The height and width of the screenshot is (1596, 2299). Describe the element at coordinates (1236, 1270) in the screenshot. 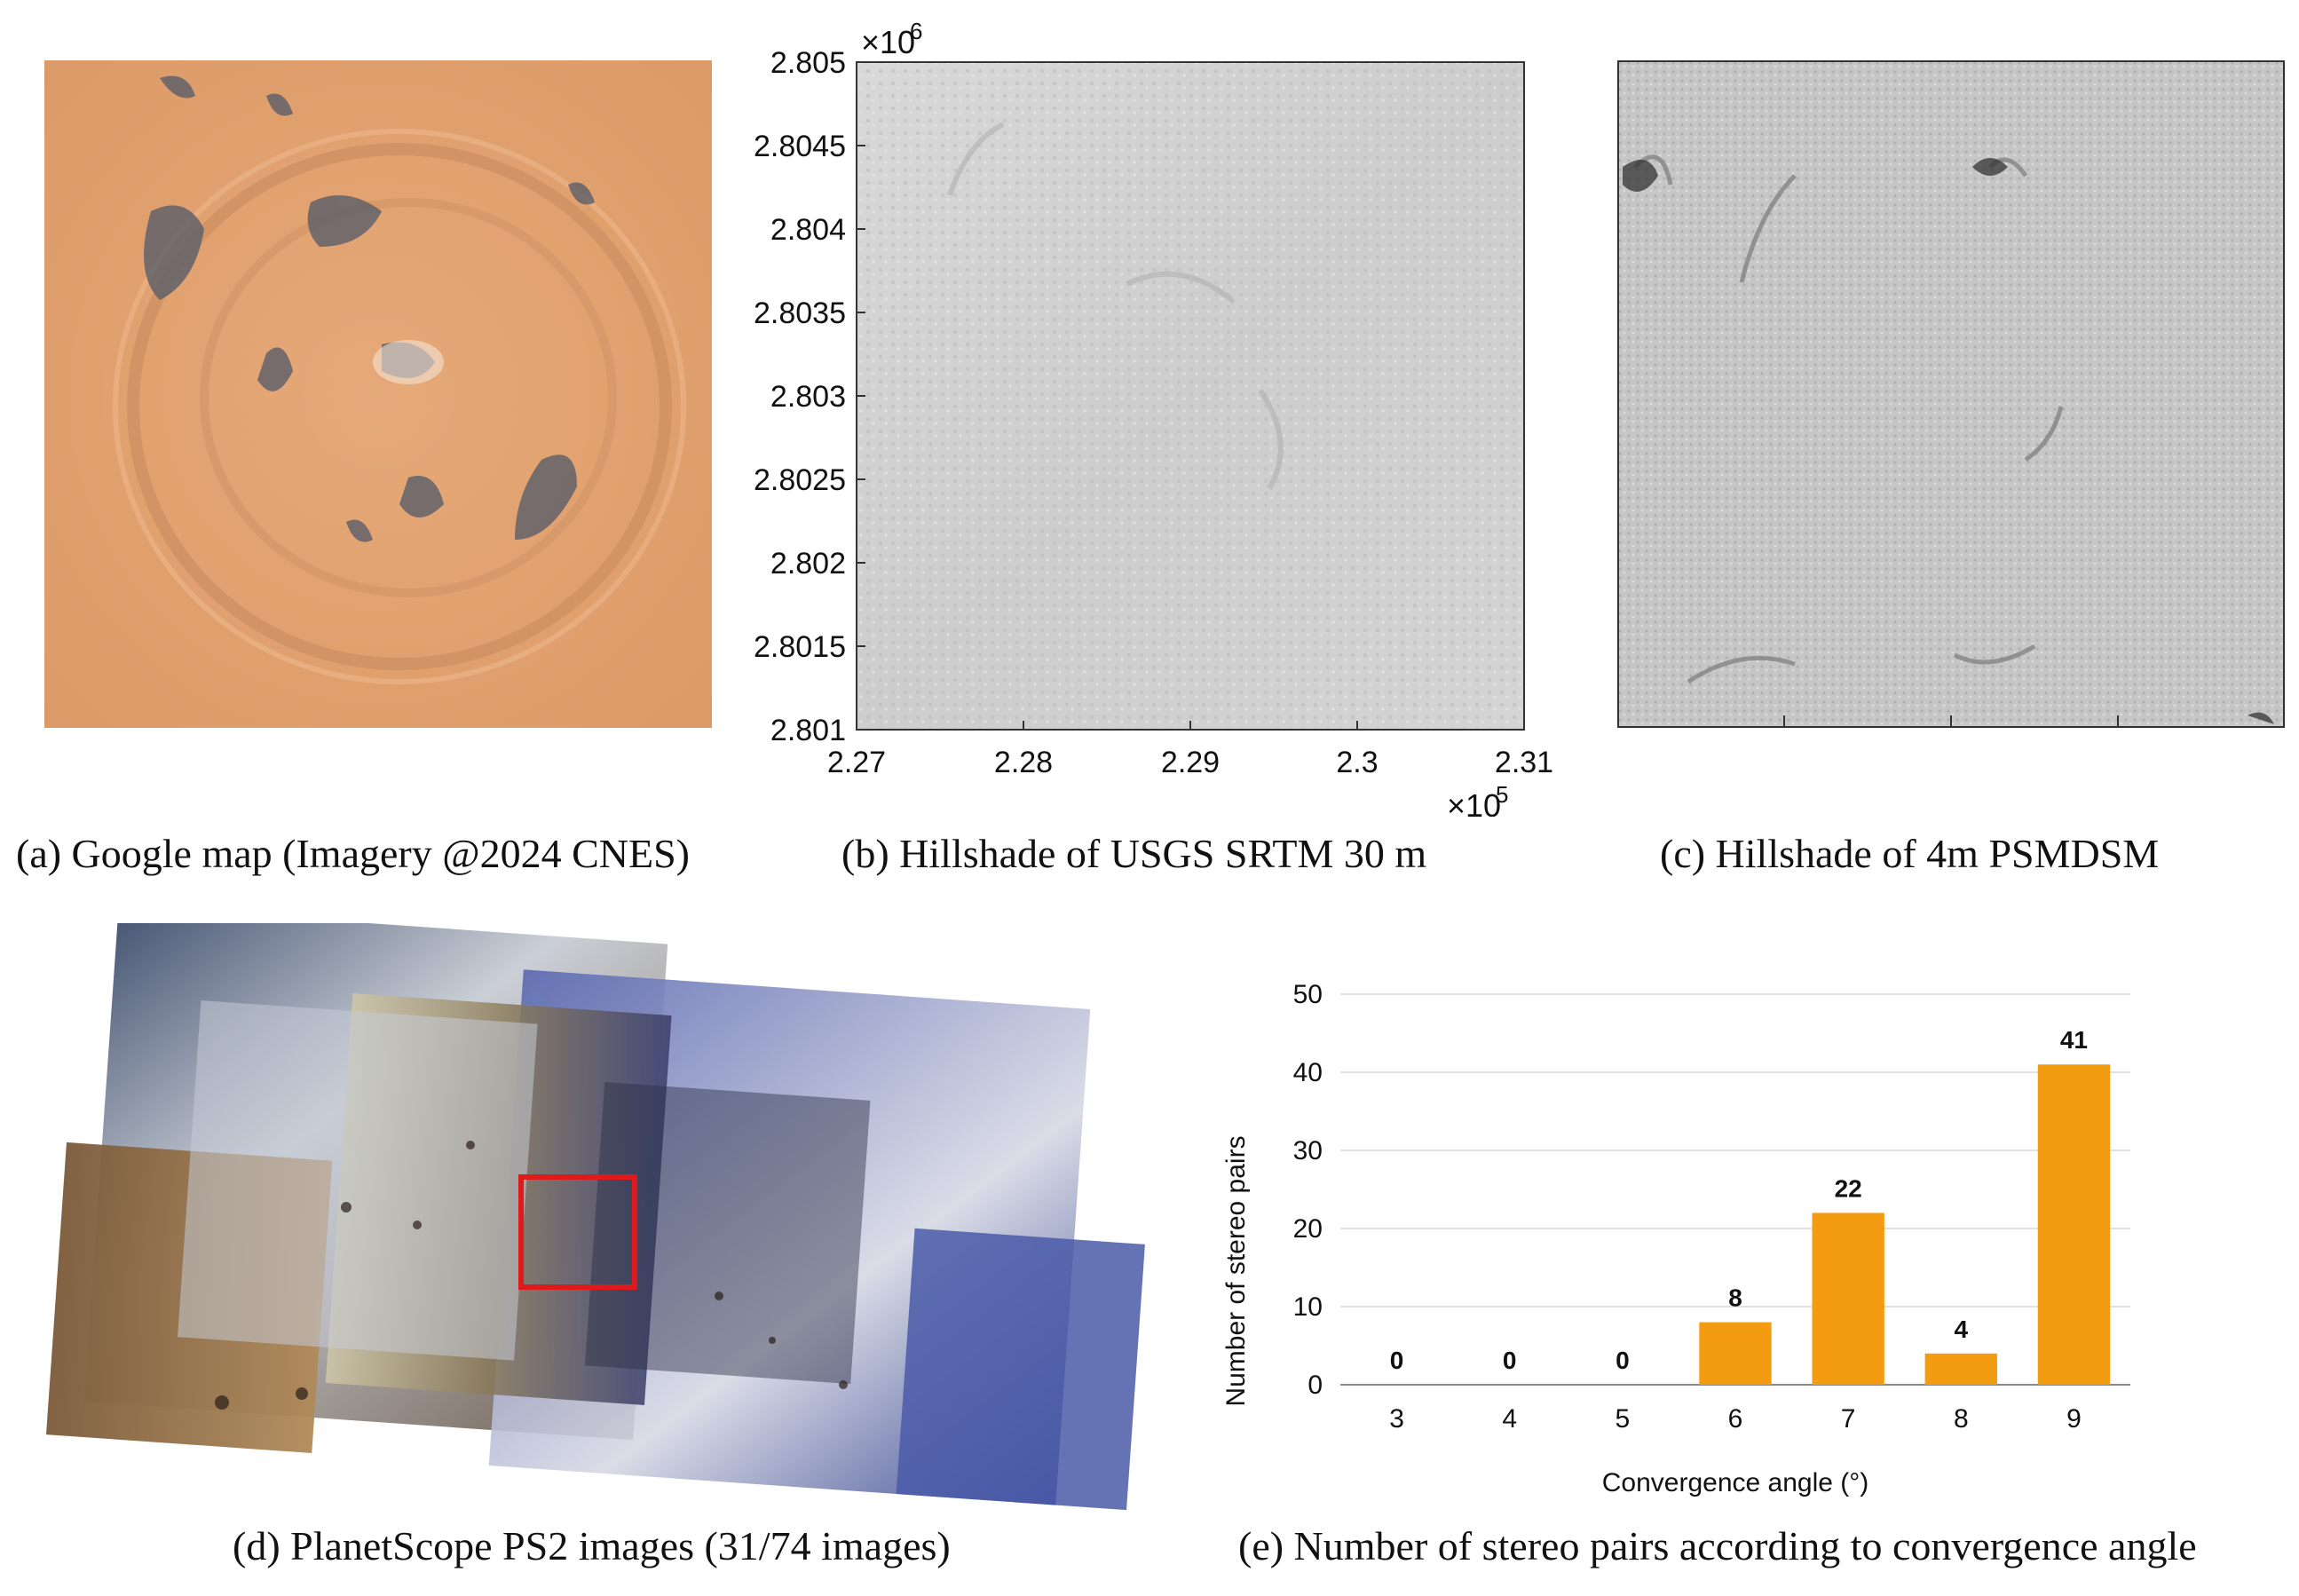

I see `y-axis-label: Number of stereo pairs` at that location.